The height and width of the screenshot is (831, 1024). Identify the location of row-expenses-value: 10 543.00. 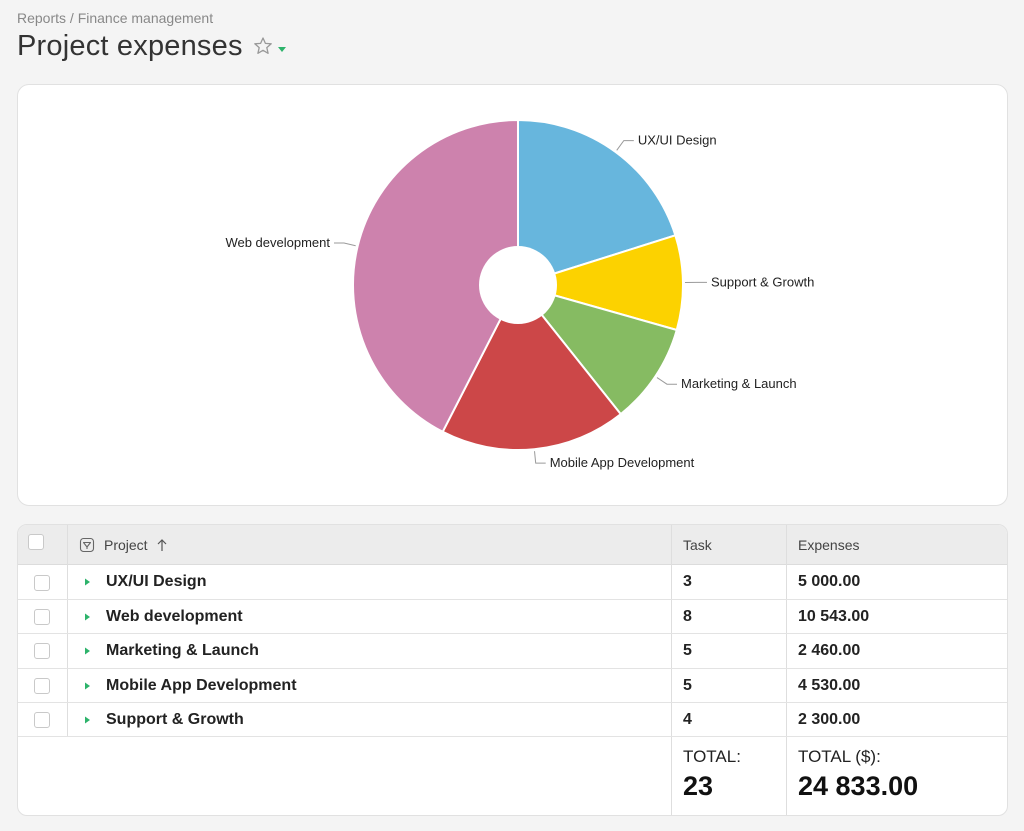
(834, 616).